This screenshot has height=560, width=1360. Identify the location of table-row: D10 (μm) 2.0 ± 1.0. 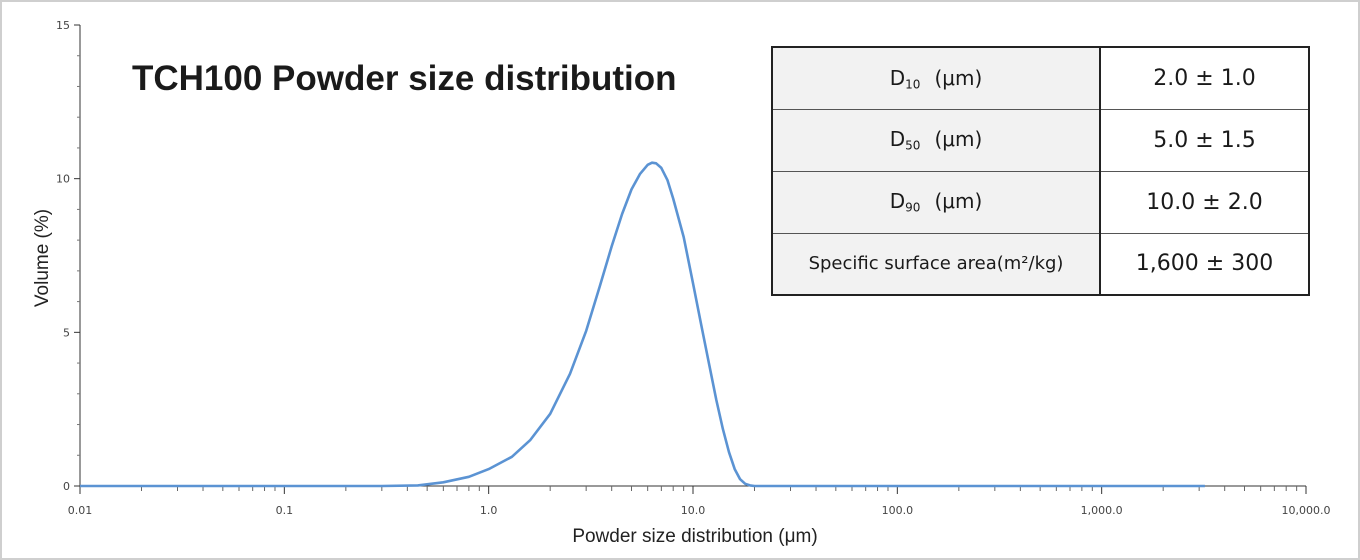
(1040, 78).